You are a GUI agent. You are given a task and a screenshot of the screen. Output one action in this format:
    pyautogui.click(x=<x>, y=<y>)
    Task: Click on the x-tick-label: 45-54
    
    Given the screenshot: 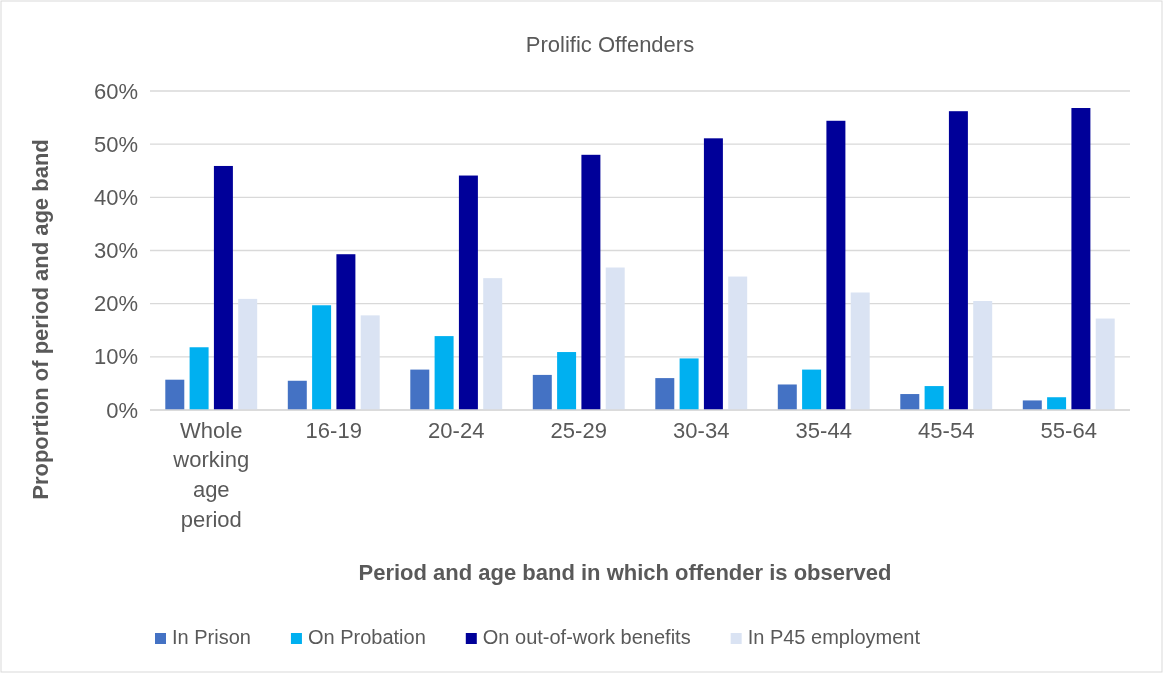 What is the action you would take?
    pyautogui.click(x=946, y=430)
    